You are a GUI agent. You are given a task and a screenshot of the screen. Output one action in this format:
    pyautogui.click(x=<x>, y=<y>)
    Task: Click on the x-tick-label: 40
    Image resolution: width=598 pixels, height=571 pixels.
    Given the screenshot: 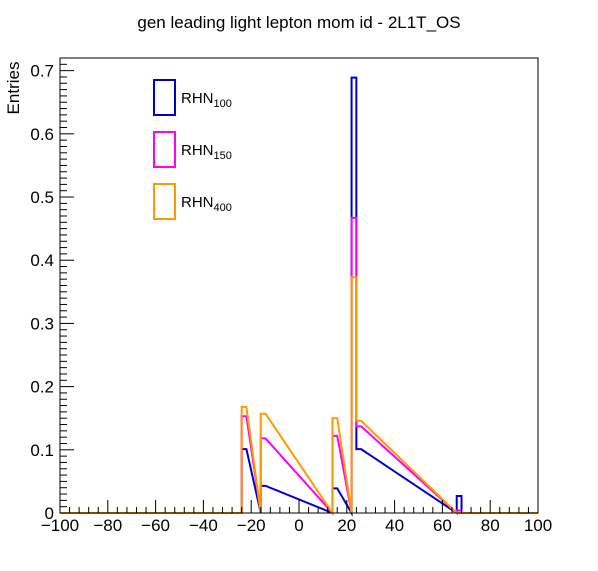 What is the action you would take?
    pyautogui.click(x=394, y=525)
    